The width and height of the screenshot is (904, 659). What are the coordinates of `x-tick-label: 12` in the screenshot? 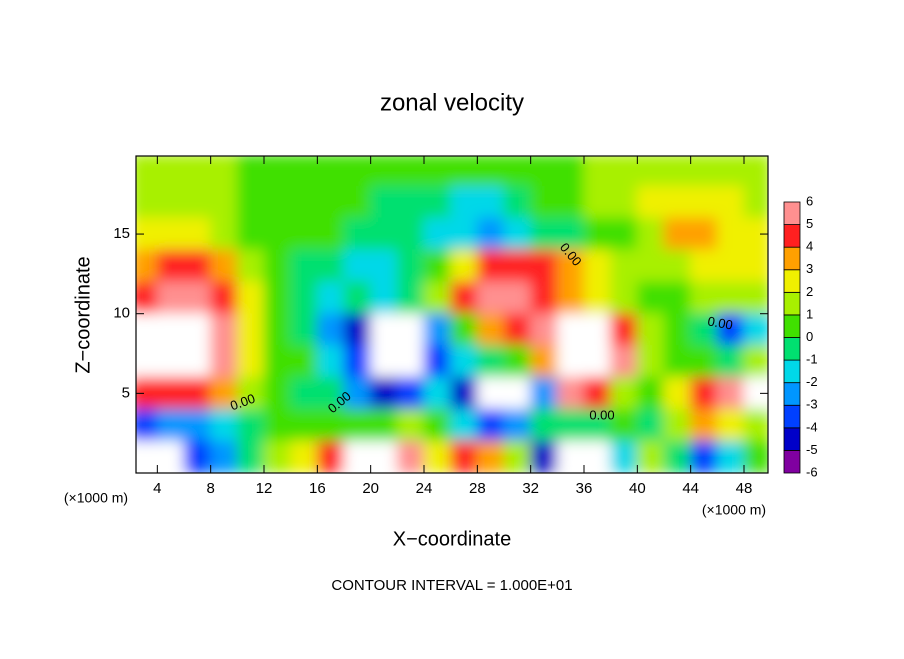 It's located at (264, 488).